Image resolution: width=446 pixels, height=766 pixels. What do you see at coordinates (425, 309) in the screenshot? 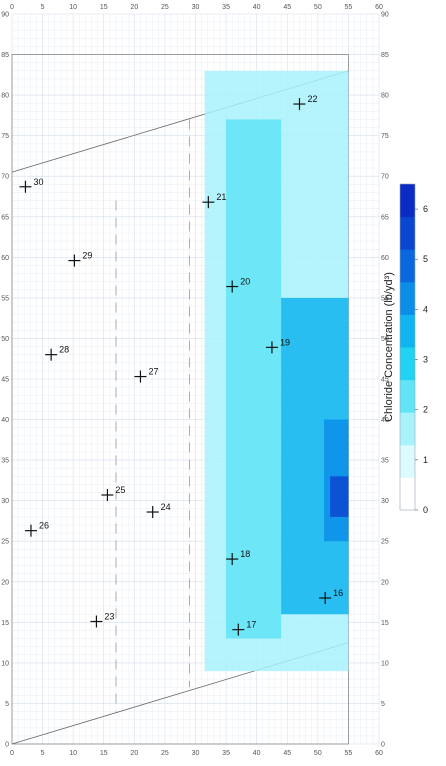
I see `colorbar-tick-label: 4` at bounding box center [425, 309].